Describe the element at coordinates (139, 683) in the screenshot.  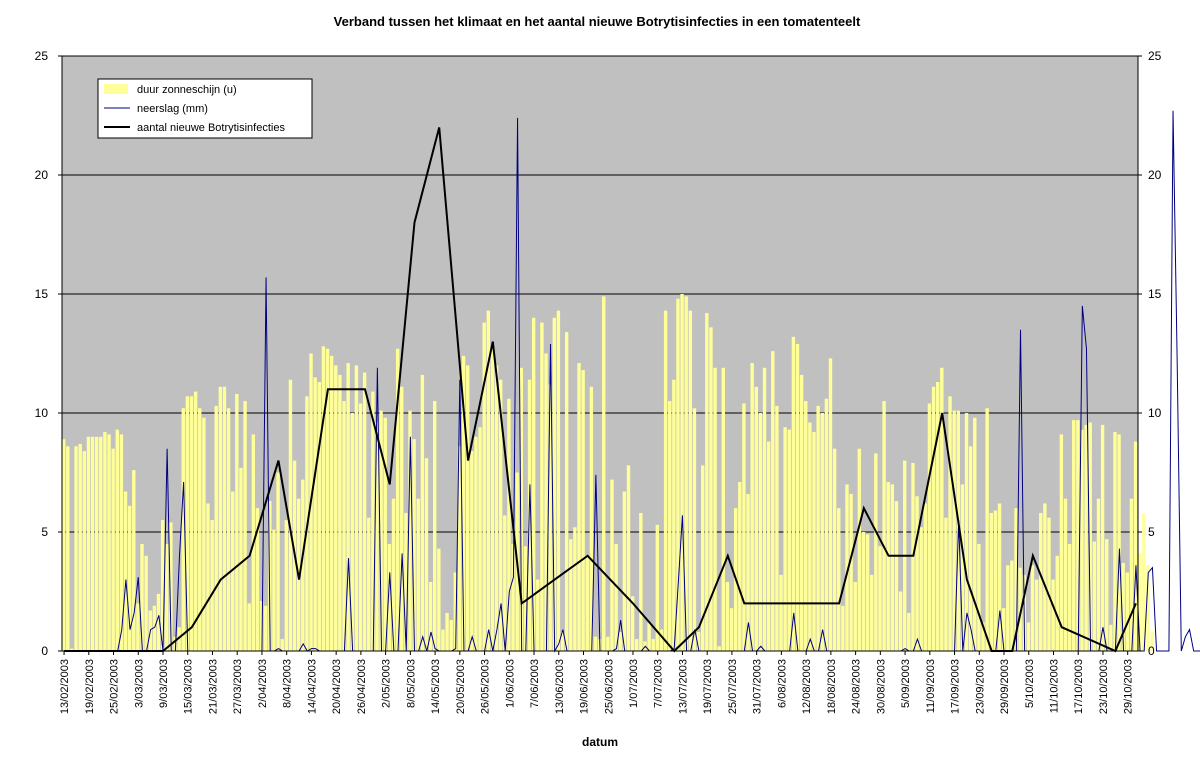
I see `x-tick-label: 3/03/2003` at that location.